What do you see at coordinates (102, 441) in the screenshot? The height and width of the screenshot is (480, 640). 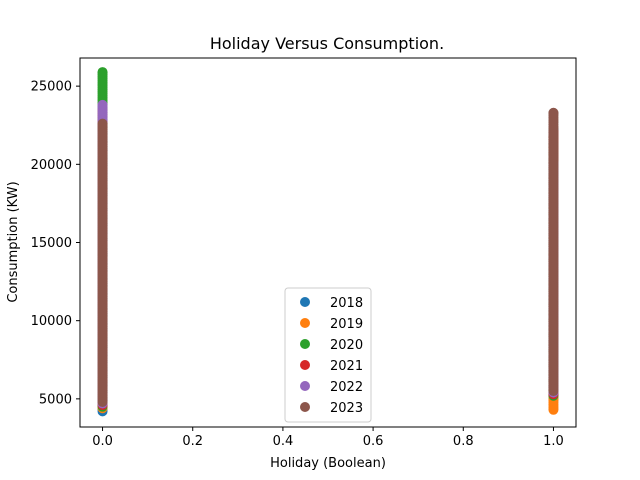 I see `x-tick-label: 0.0` at bounding box center [102, 441].